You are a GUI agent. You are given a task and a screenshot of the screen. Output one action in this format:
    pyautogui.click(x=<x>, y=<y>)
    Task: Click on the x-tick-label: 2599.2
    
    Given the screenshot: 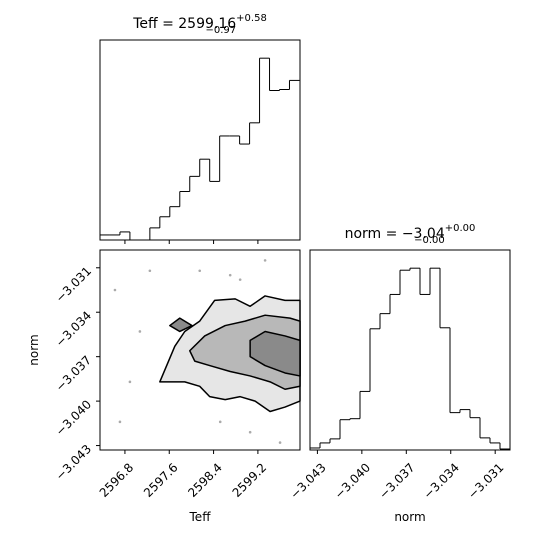 What is the action you would take?
    pyautogui.click(x=250, y=480)
    